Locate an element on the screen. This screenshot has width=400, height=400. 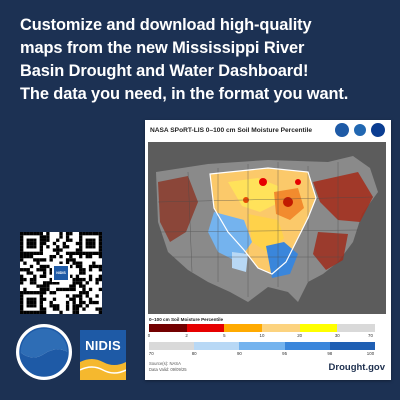
dry-ticks: 0 2 5 10 20 30 70 is located at coordinates (261, 336).